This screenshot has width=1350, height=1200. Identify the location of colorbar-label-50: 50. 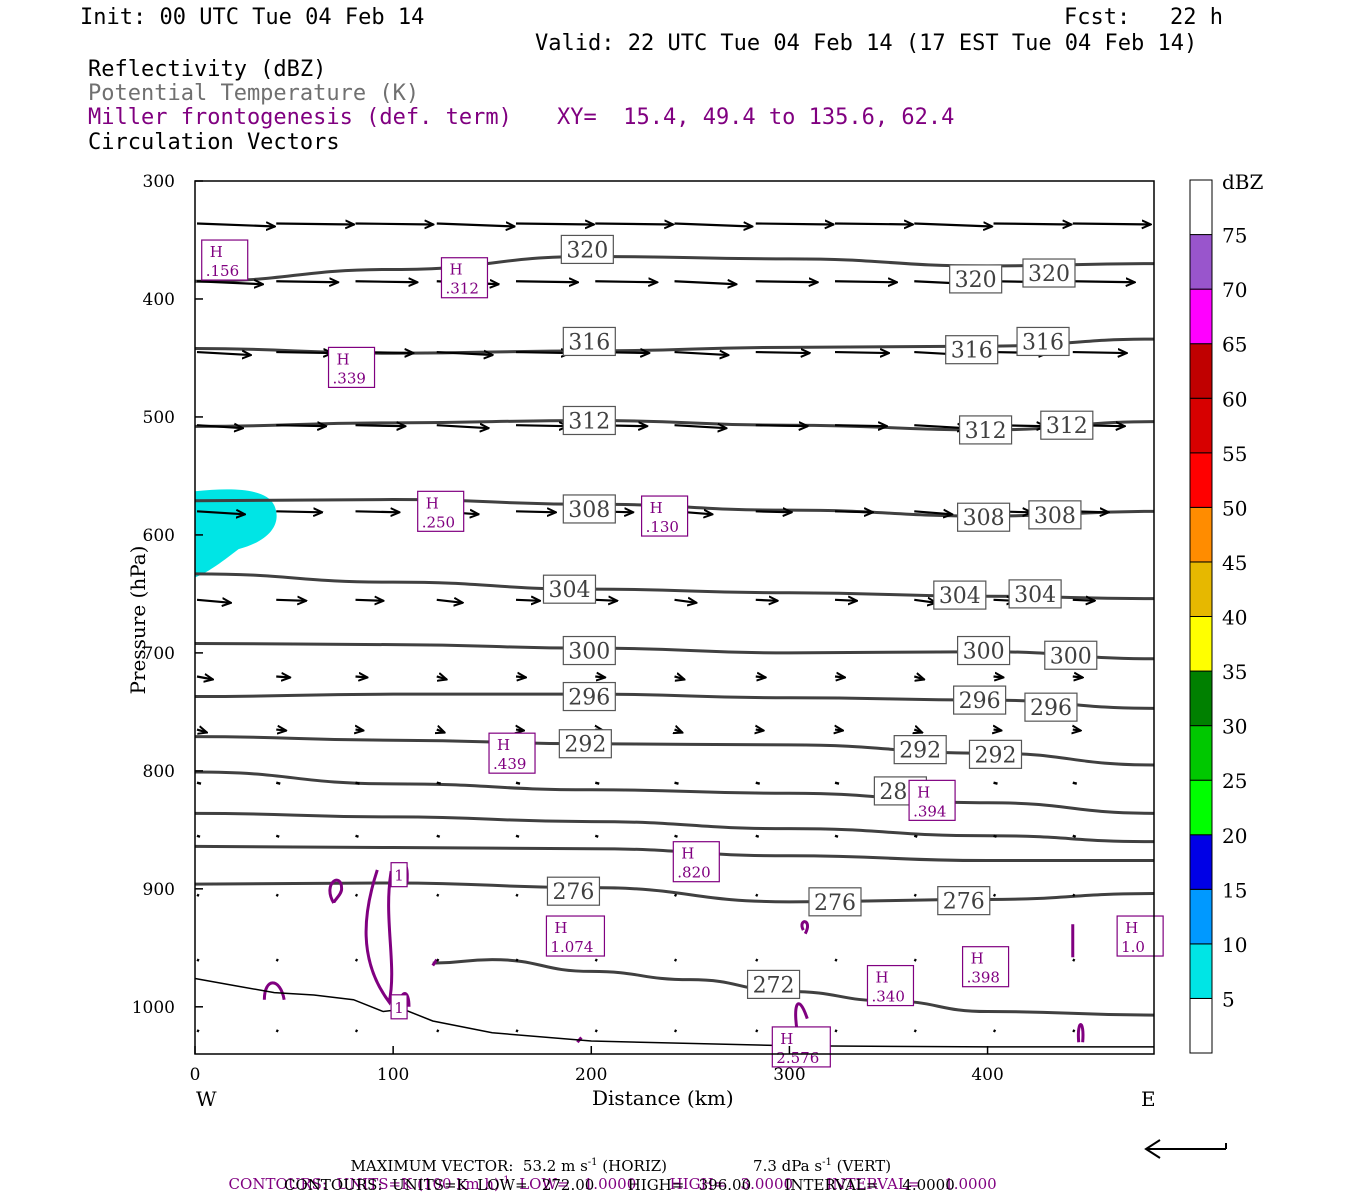
(1234, 508).